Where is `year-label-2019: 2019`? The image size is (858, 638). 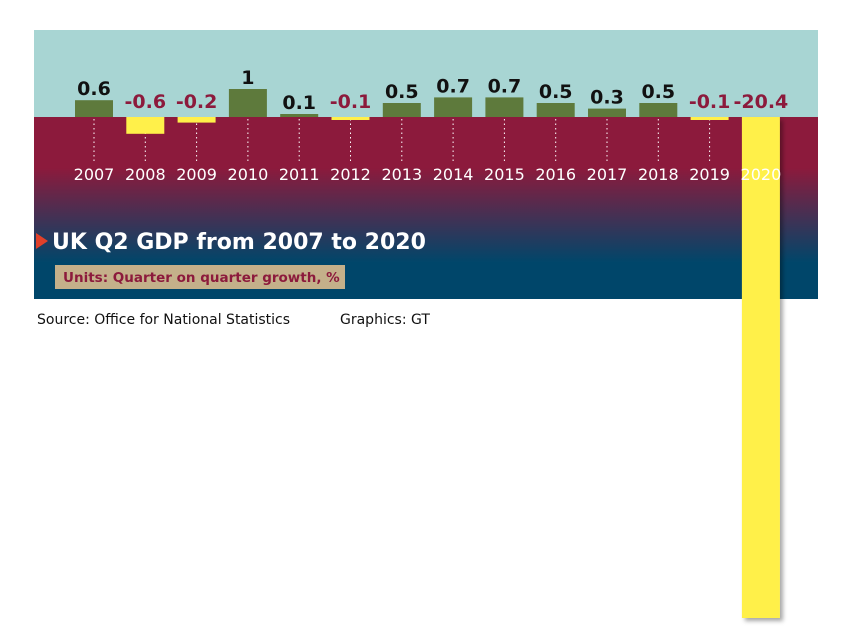
year-label-2019: 2019 is located at coordinates (709, 174).